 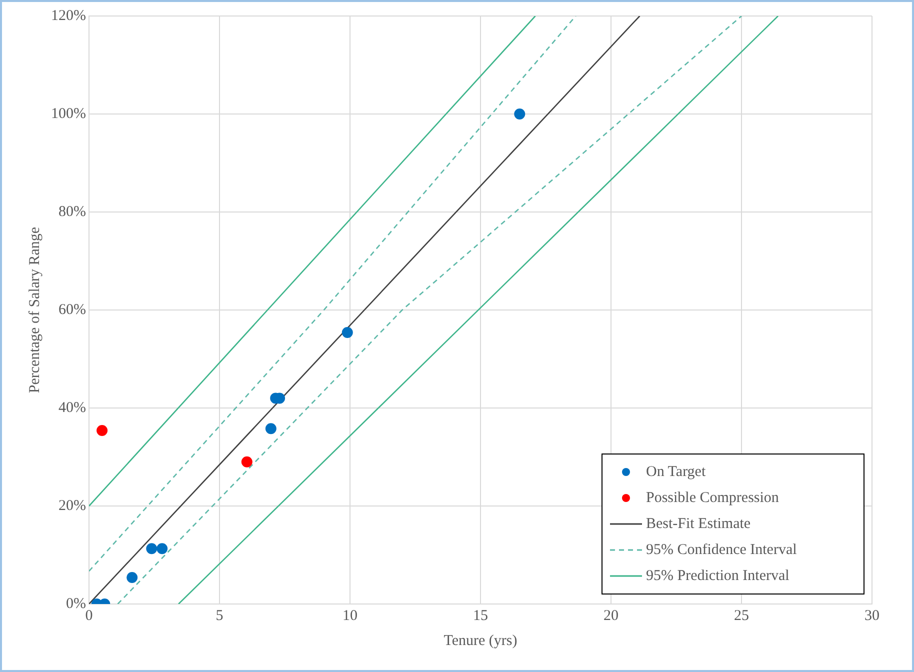 What do you see at coordinates (220, 616) in the screenshot?
I see `x-tick-label: 5` at bounding box center [220, 616].